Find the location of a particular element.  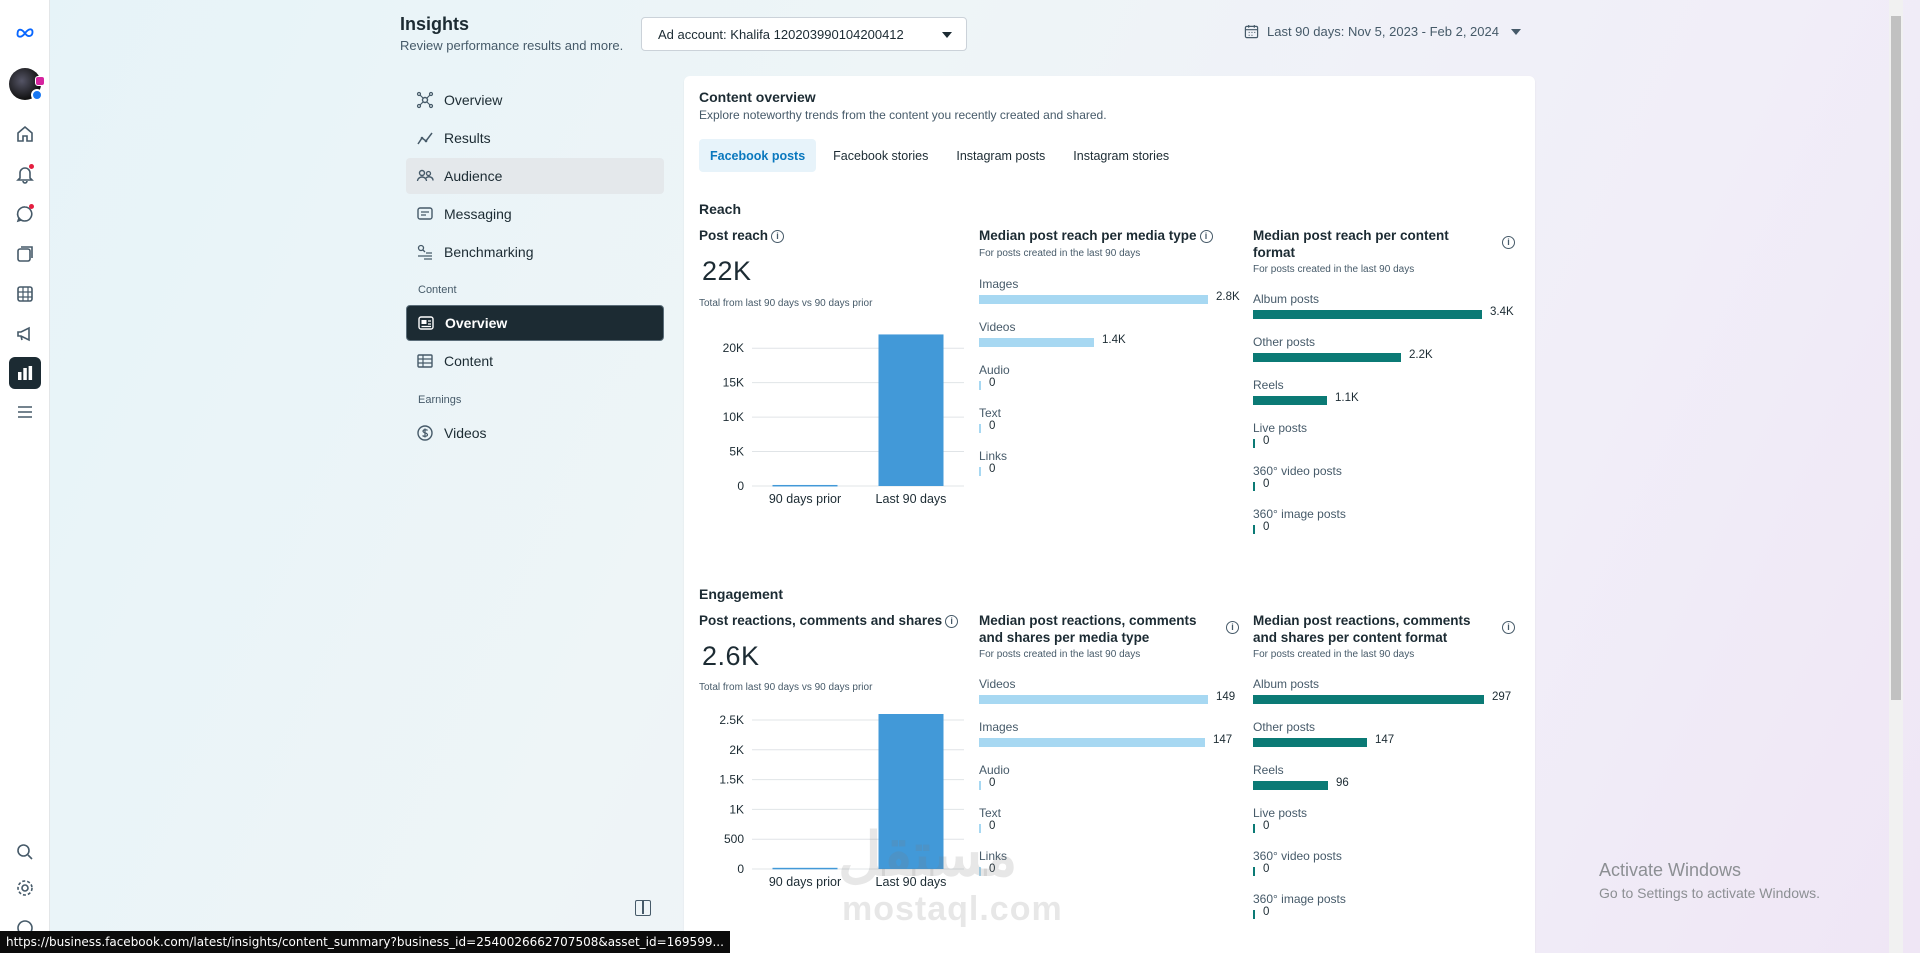

nav-label: Overview is located at coordinates (476, 323).